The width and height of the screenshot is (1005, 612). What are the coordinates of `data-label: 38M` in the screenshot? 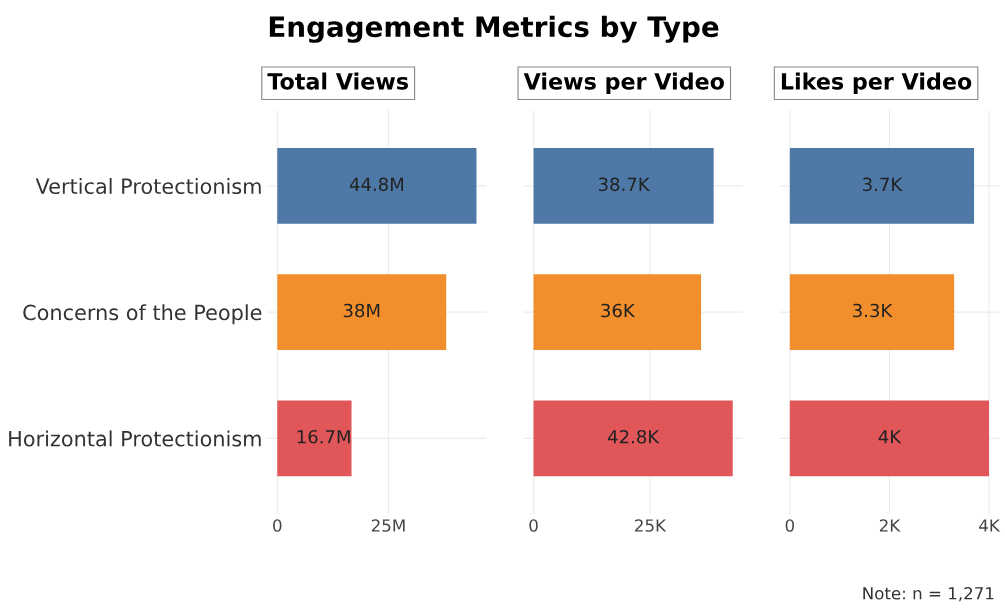 It's located at (361, 310).